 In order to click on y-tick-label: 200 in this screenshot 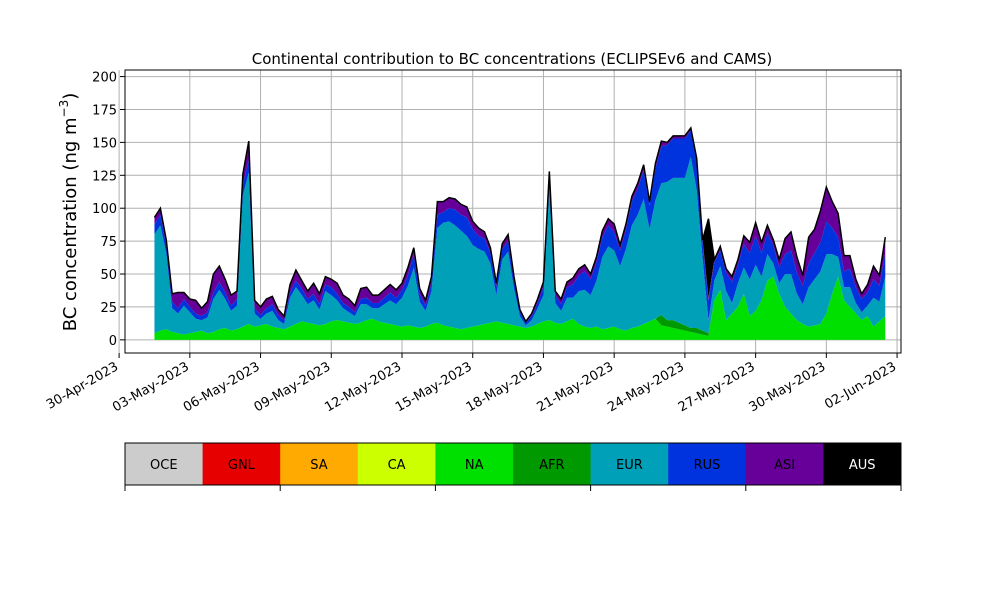, I will do `click(104, 78)`.